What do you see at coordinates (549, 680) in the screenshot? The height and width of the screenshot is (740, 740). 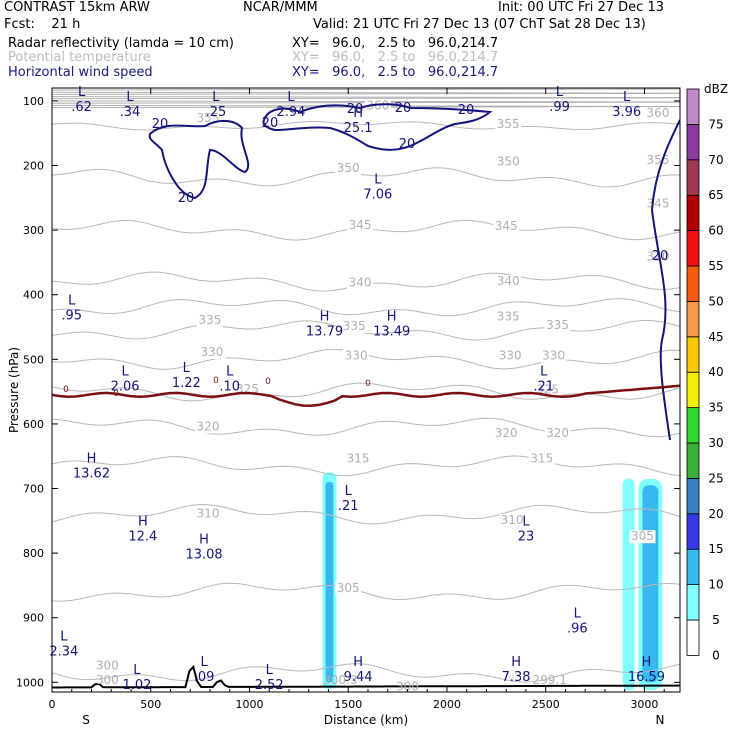 I see `ground-theta-label: 299.1` at bounding box center [549, 680].